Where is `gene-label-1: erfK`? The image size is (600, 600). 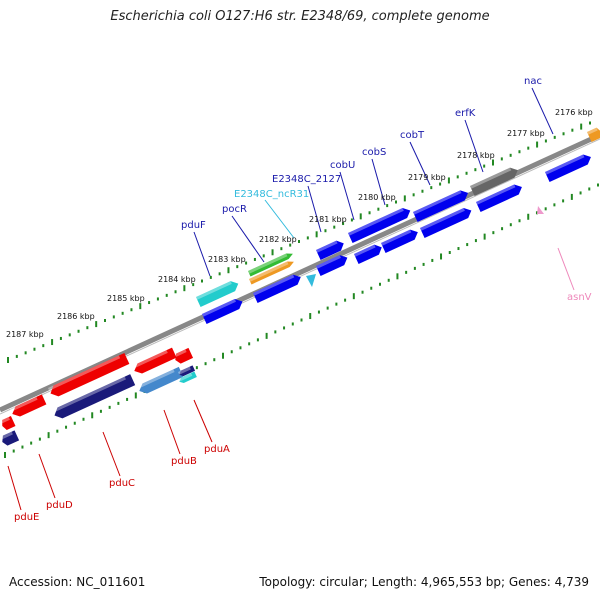
gene-label-1: erfK is located at coordinates (465, 113).